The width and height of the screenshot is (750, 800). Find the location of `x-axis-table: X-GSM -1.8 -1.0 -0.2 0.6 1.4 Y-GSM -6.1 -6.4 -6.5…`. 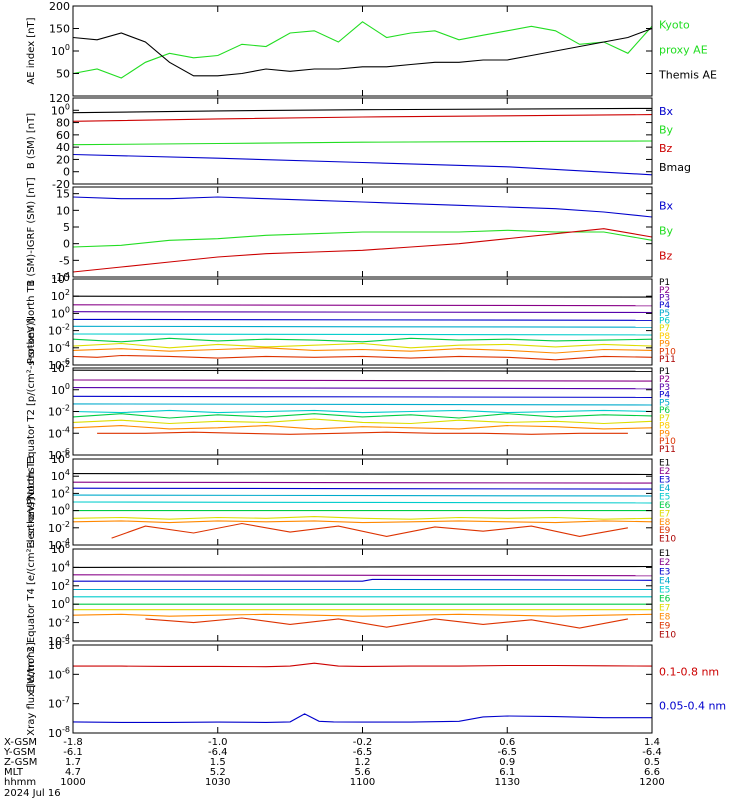

x-axis-table: X-GSM -1.8 -1.0 -0.2 0.6 1.4 Y-GSM -6.1 -6.4 -6.5… is located at coordinates (334, 768).